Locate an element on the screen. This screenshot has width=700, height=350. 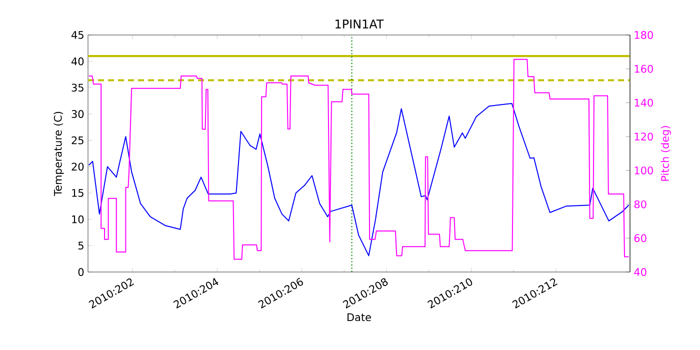
y-axis-title: Temperature (C) is located at coordinates (59, 154).